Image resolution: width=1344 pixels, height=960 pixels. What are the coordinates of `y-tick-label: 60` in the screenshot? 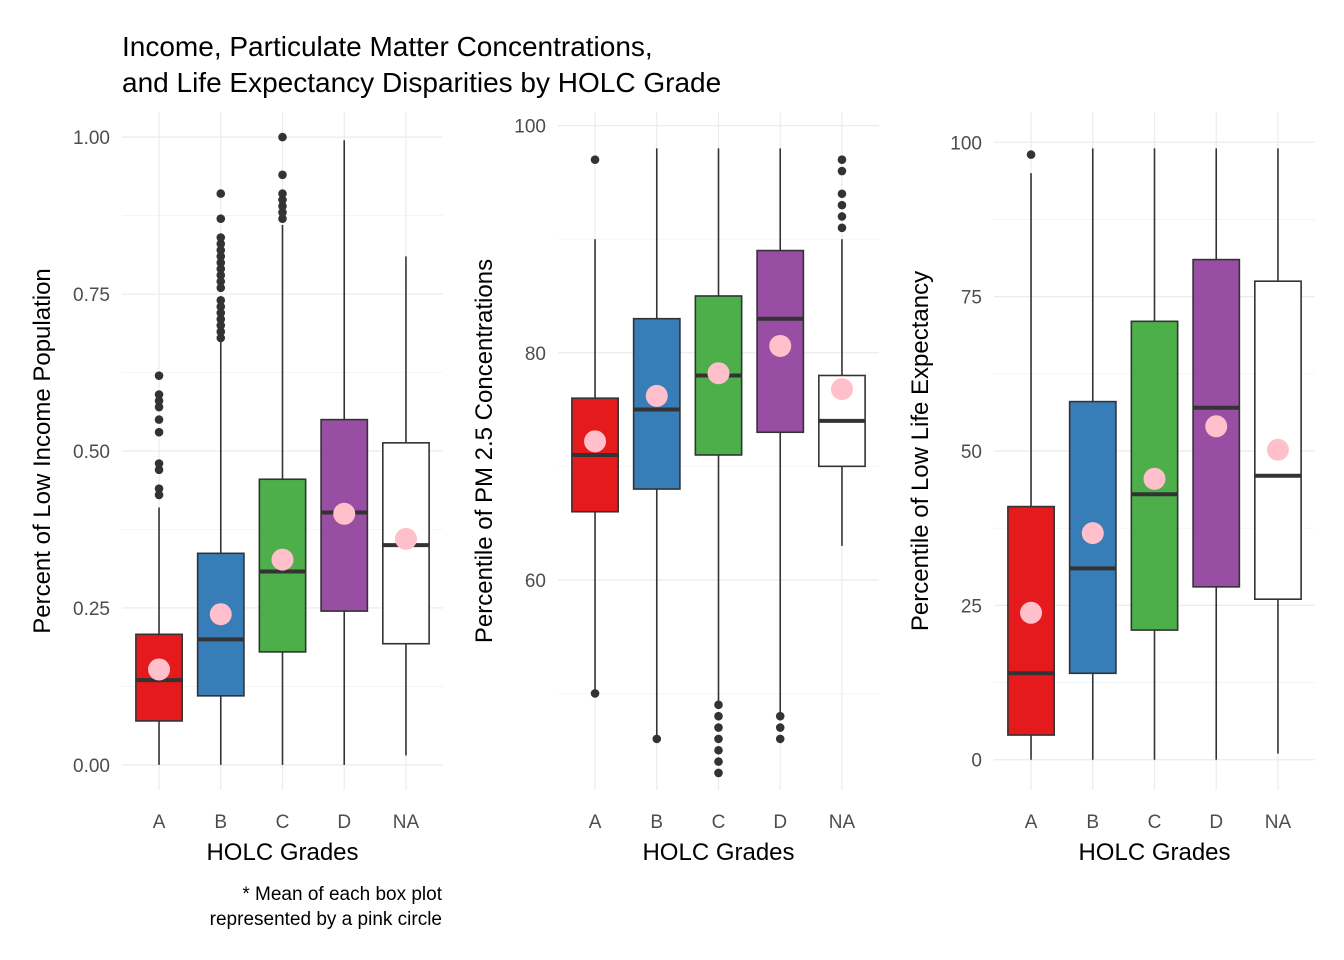 It's located at (535, 581).